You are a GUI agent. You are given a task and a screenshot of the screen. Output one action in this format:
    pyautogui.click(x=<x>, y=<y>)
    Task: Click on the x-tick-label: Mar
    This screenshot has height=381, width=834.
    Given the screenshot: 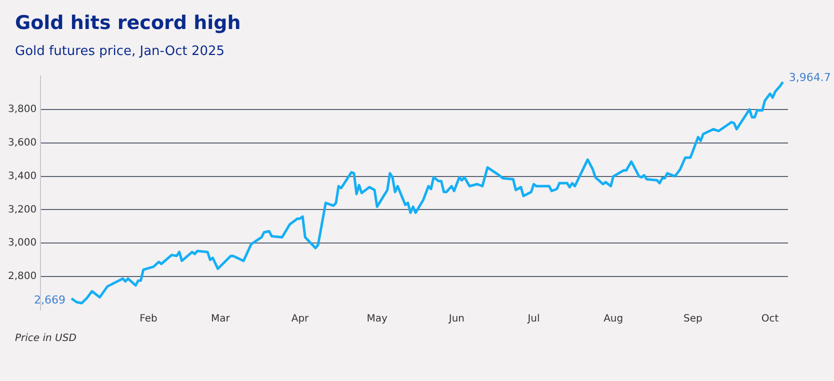 What is the action you would take?
    pyautogui.click(x=220, y=319)
    